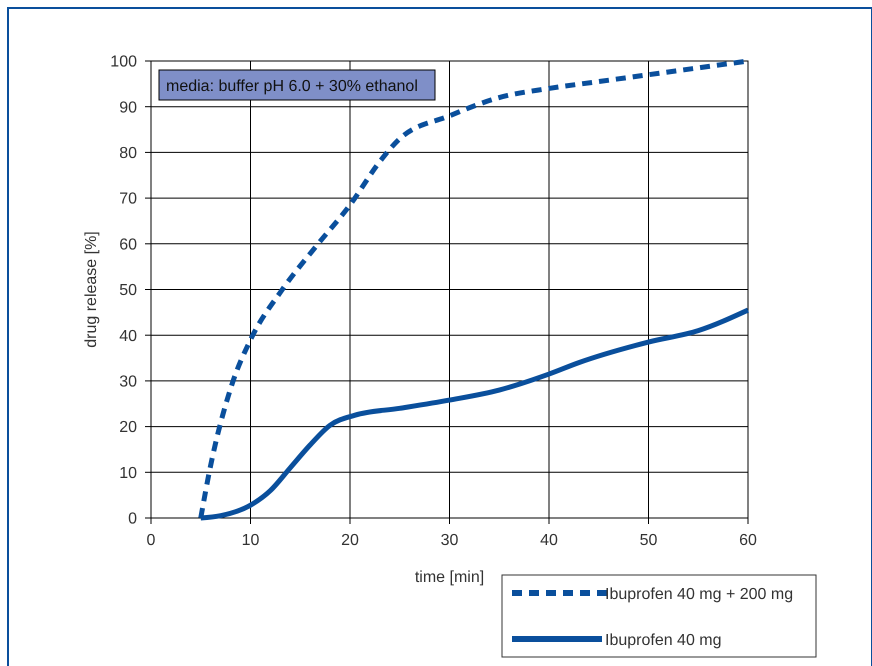  I want to click on y-tick-label: 70, so click(128, 199).